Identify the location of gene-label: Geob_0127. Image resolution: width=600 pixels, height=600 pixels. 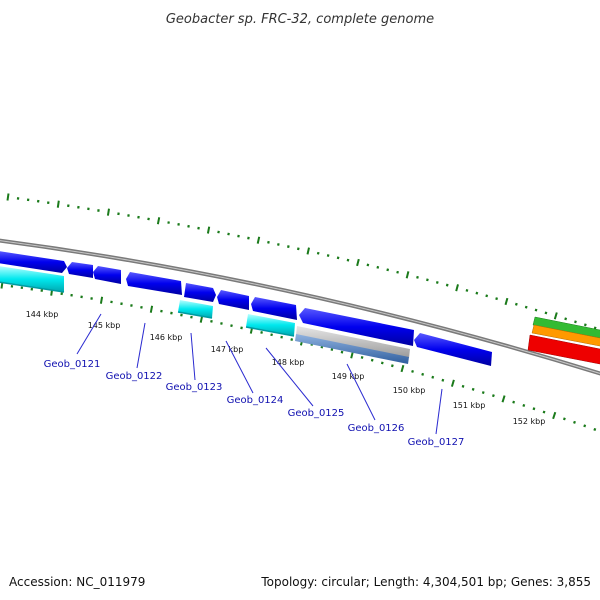
(436, 442).